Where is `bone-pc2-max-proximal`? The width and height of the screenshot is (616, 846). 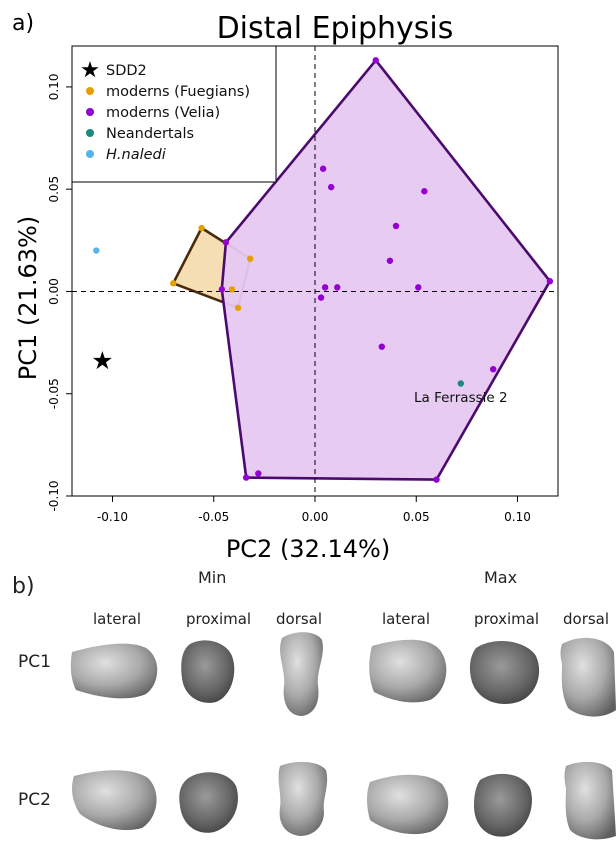
bone-pc2-max-proximal is located at coordinates (503, 805).